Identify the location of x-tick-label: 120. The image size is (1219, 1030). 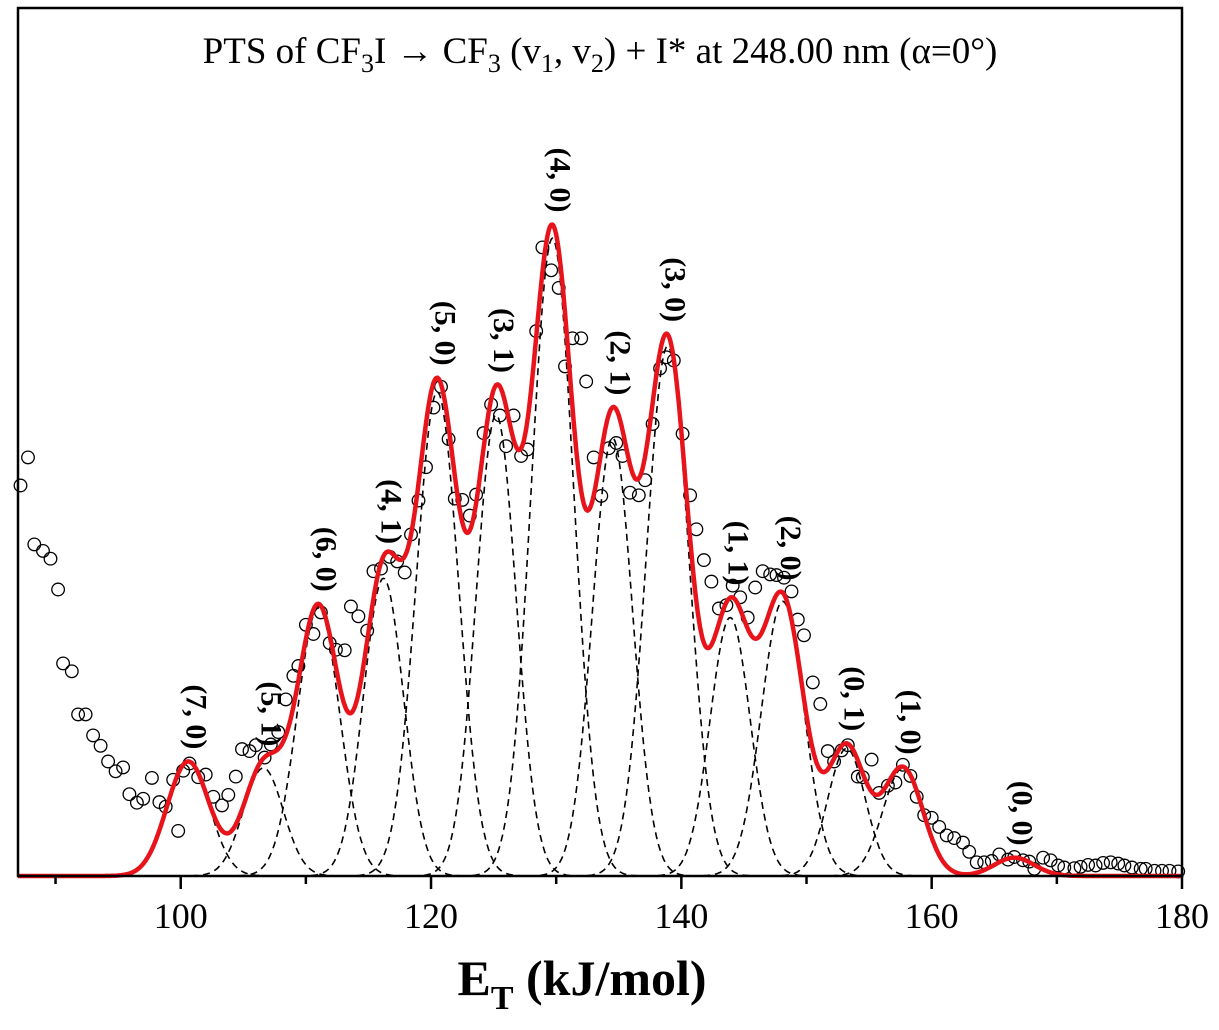
(431, 916).